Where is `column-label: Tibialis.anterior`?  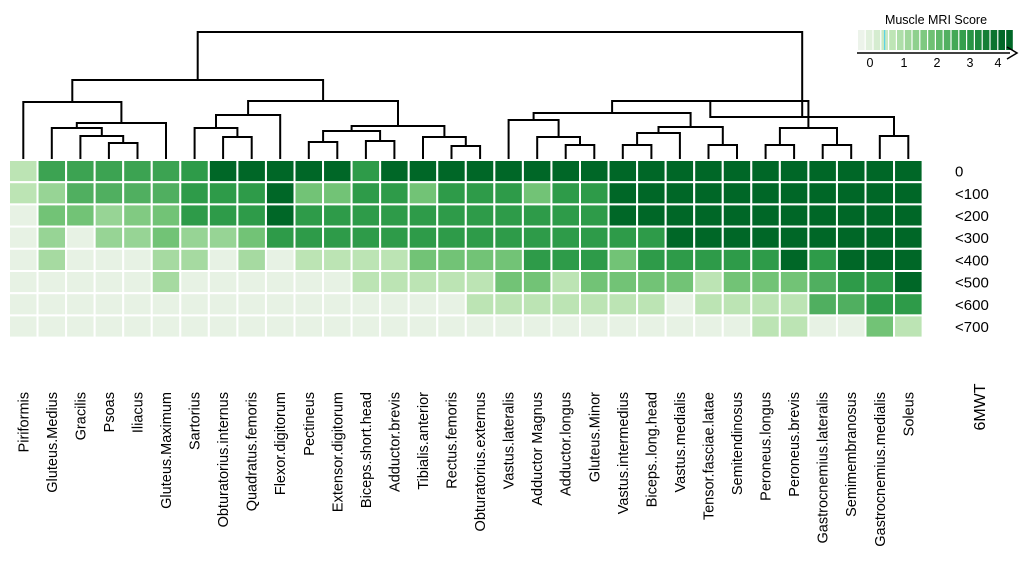 column-label: Tibialis.anterior is located at coordinates (424, 441).